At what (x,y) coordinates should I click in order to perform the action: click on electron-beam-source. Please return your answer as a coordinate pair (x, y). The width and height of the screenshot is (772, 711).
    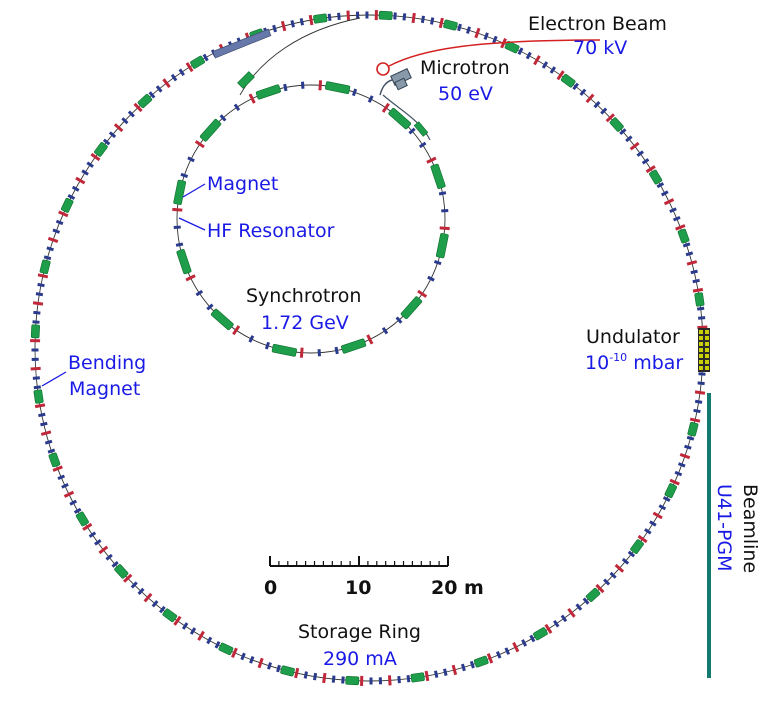
    Looking at the image, I should click on (488, 57).